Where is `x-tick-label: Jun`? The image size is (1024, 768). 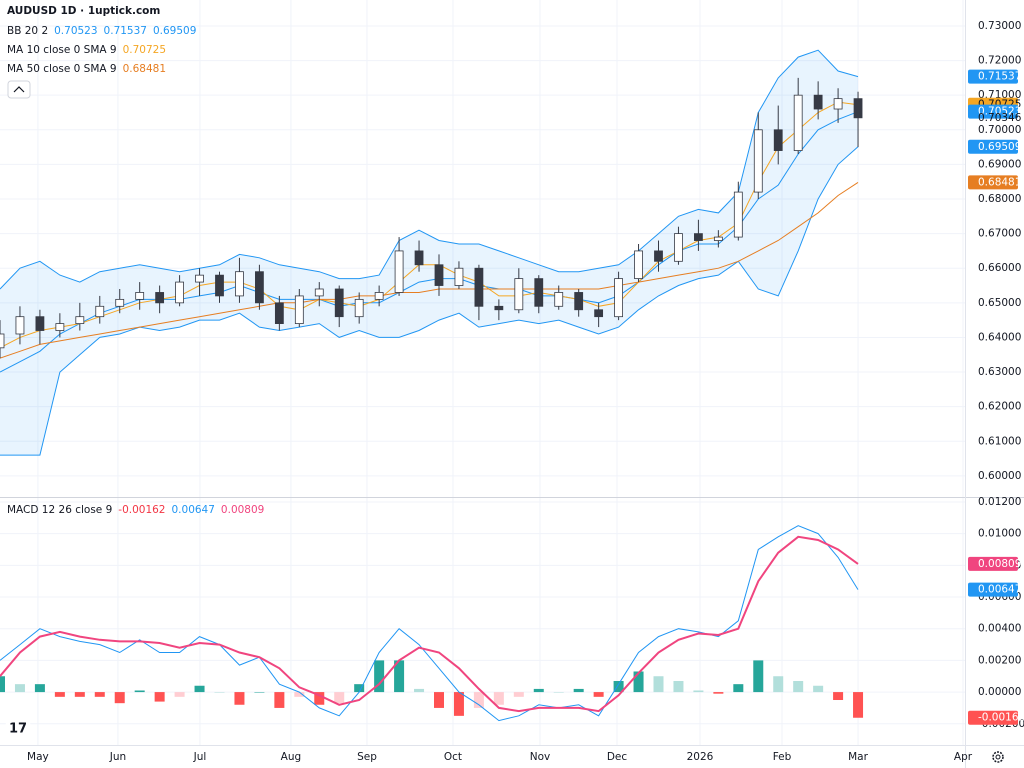
x-tick-label: Jun is located at coordinates (117, 757).